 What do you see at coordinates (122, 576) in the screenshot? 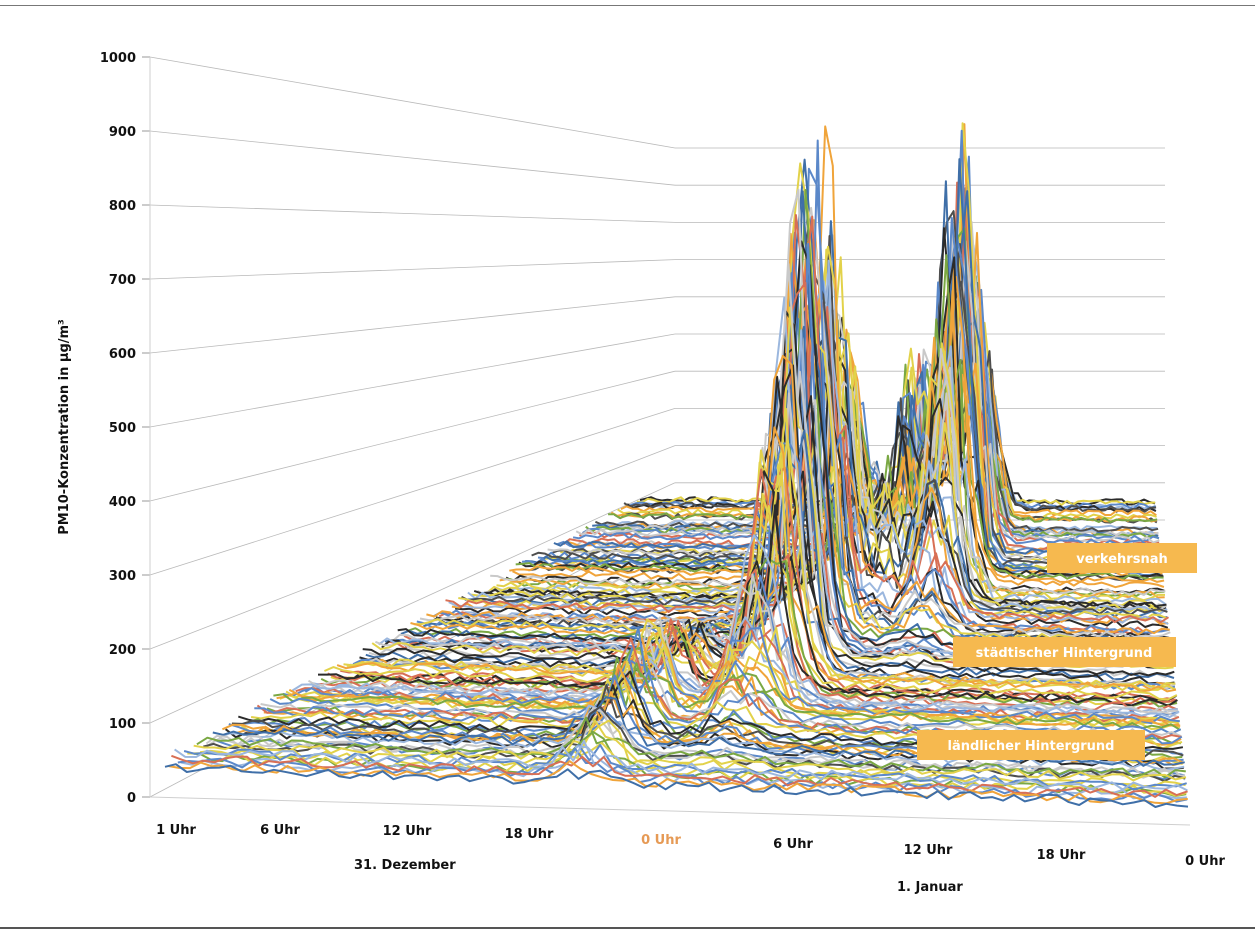
I see `y-tick-300: 300` at bounding box center [122, 576].